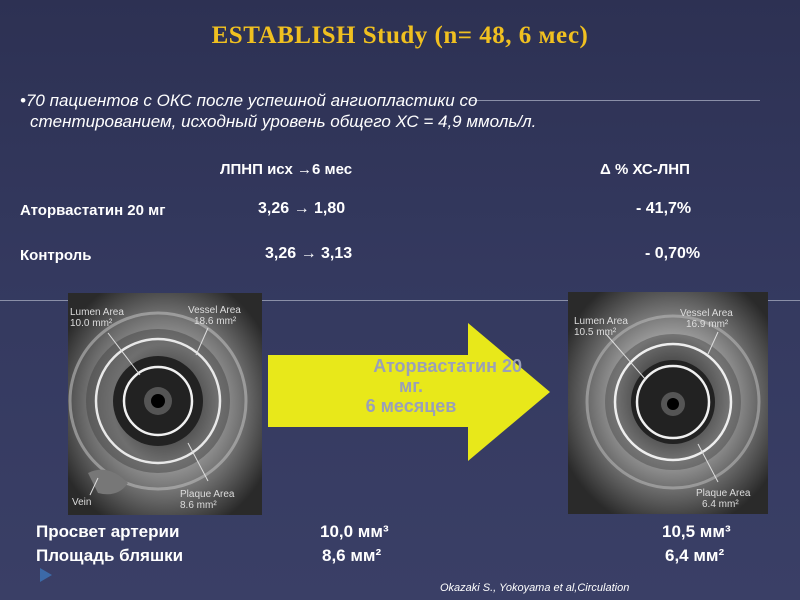 The height and width of the screenshot is (600, 800). Describe the element at coordinates (400, 35) in the screenshot. I see `slide-title: ESTABLISH Study (n= 48, 6 мес)` at that location.